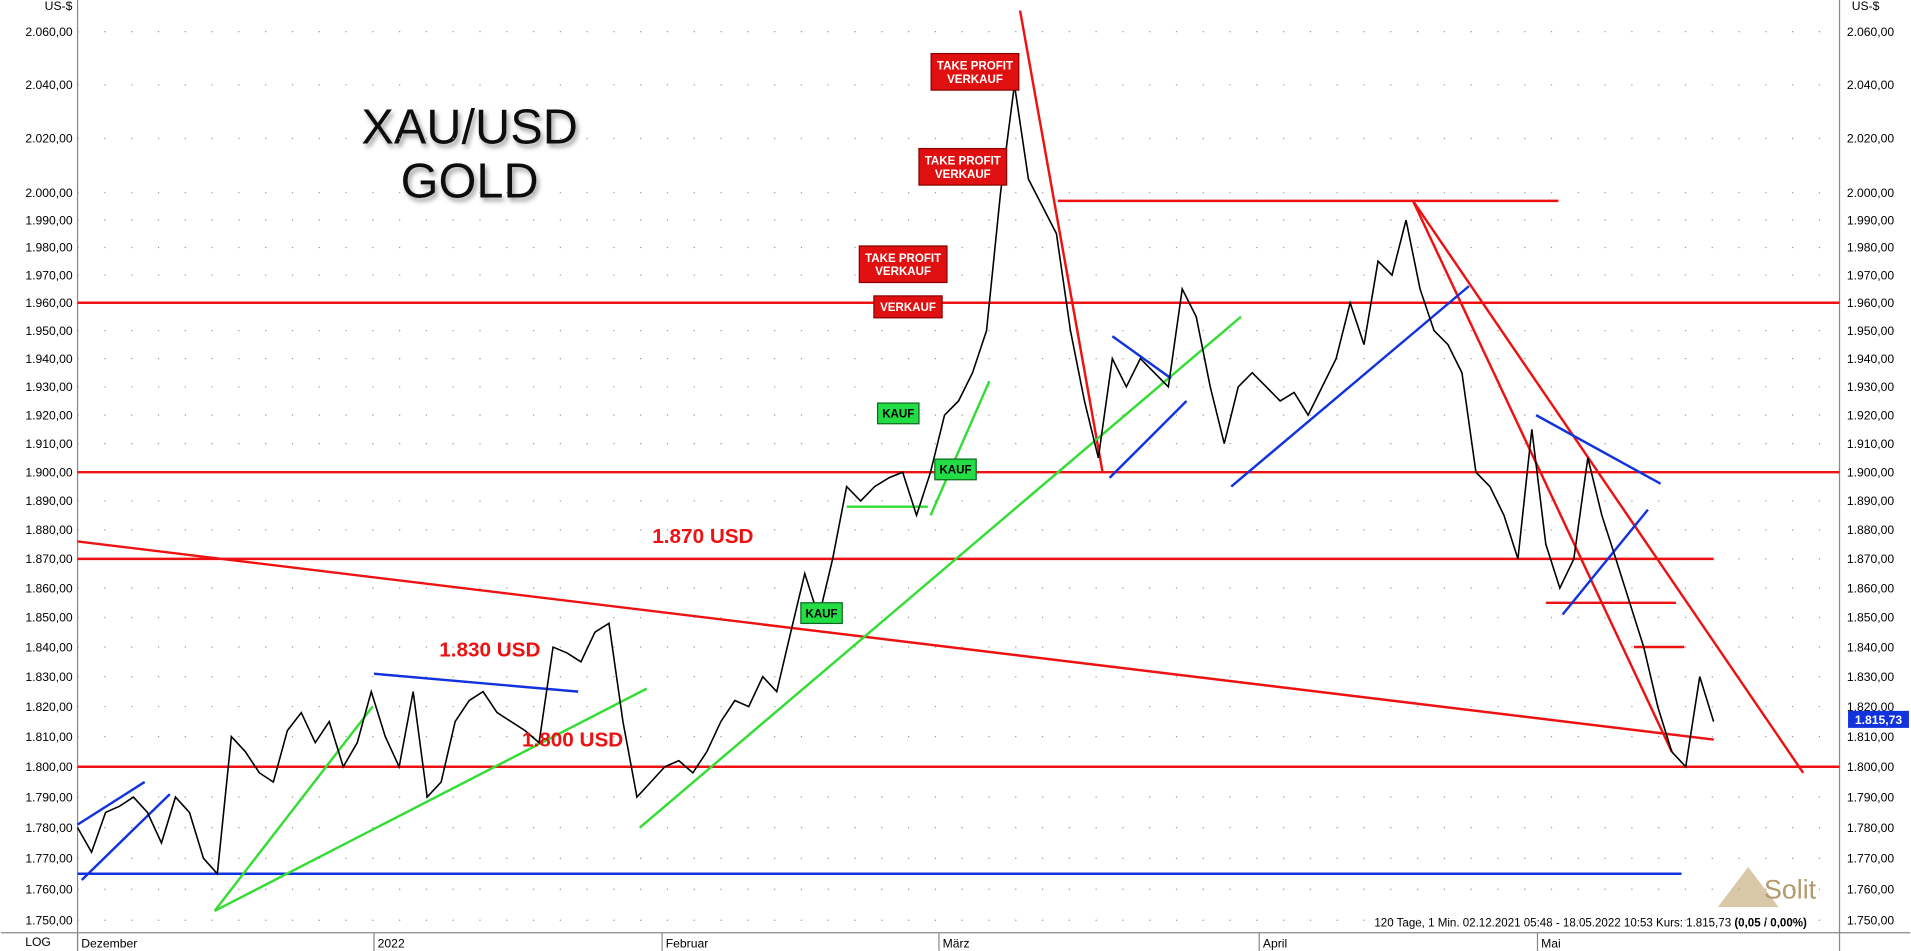  What do you see at coordinates (59, 6) in the screenshot?
I see `y-unit-left: US-$` at bounding box center [59, 6].